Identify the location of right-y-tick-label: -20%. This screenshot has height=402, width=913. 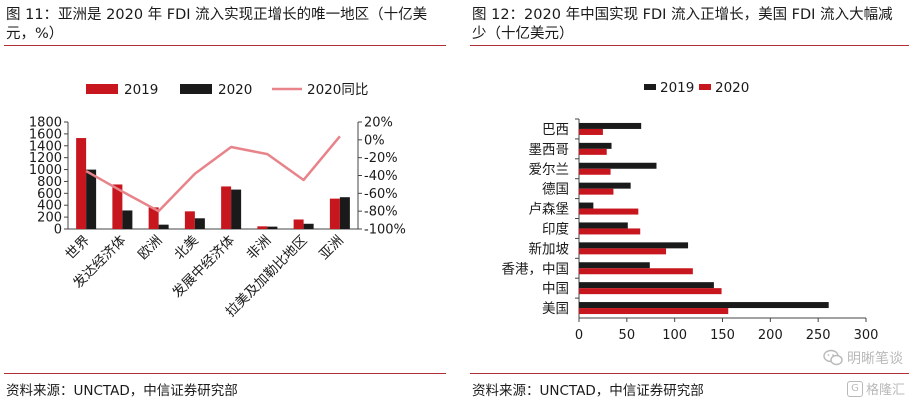
(381, 158).